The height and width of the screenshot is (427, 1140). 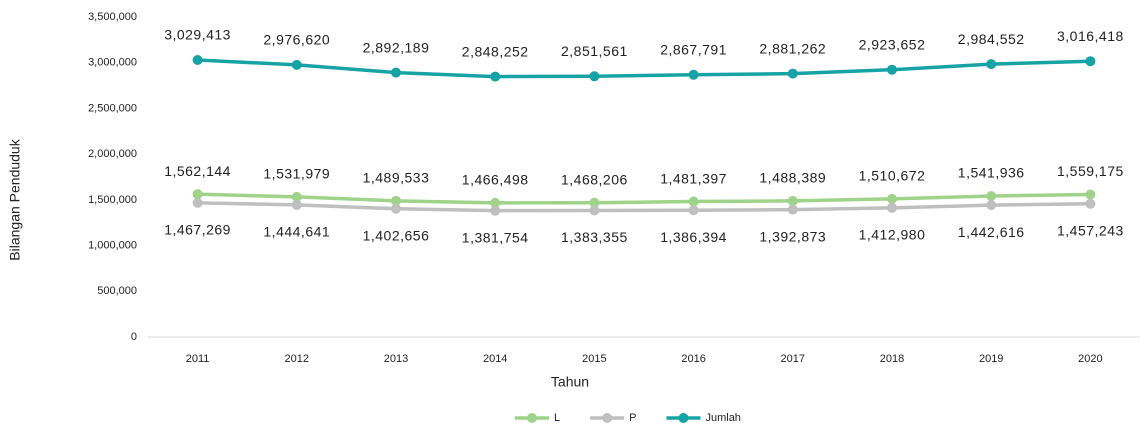 What do you see at coordinates (396, 178) in the screenshot?
I see `data-label: 1,489,533` at bounding box center [396, 178].